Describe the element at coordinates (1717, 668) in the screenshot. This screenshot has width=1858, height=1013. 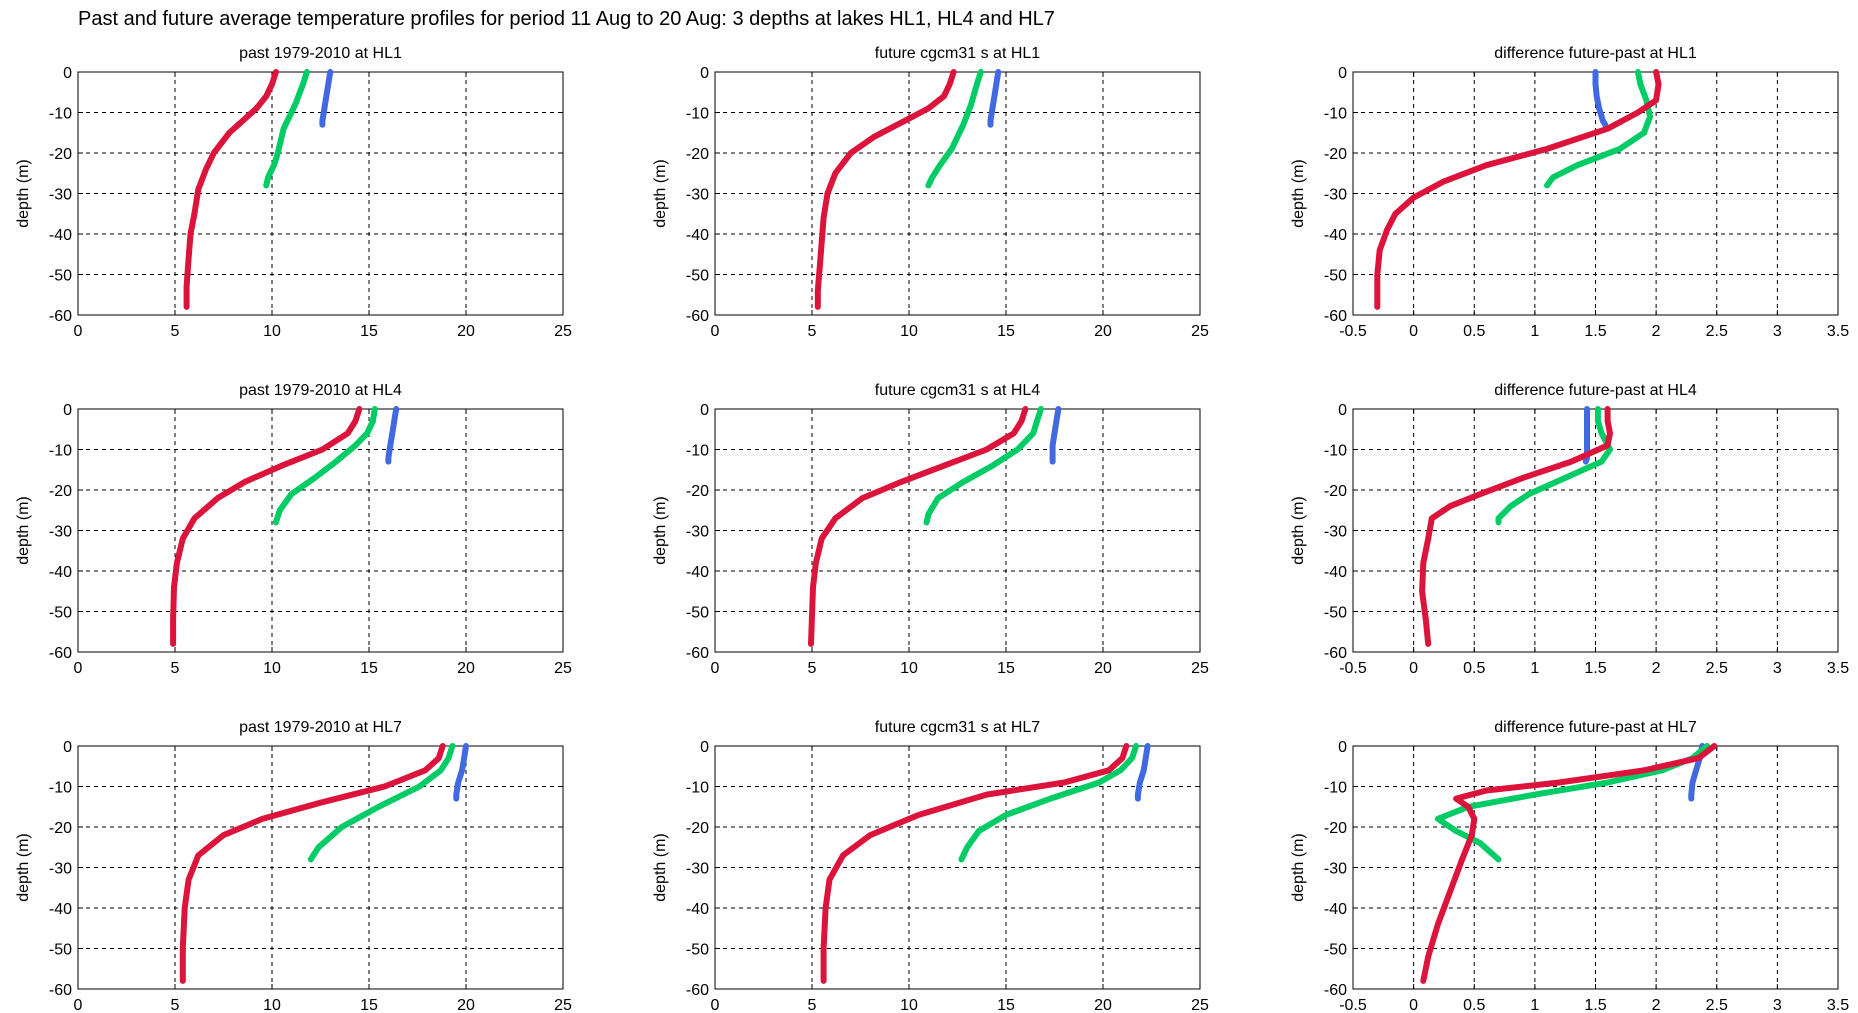
I see `x-tick-label: 2.5` at that location.